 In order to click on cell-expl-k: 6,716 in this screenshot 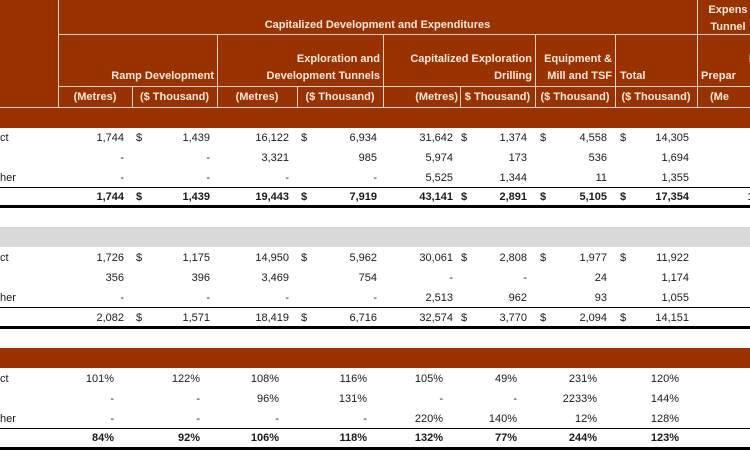, I will do `click(363, 318)`.